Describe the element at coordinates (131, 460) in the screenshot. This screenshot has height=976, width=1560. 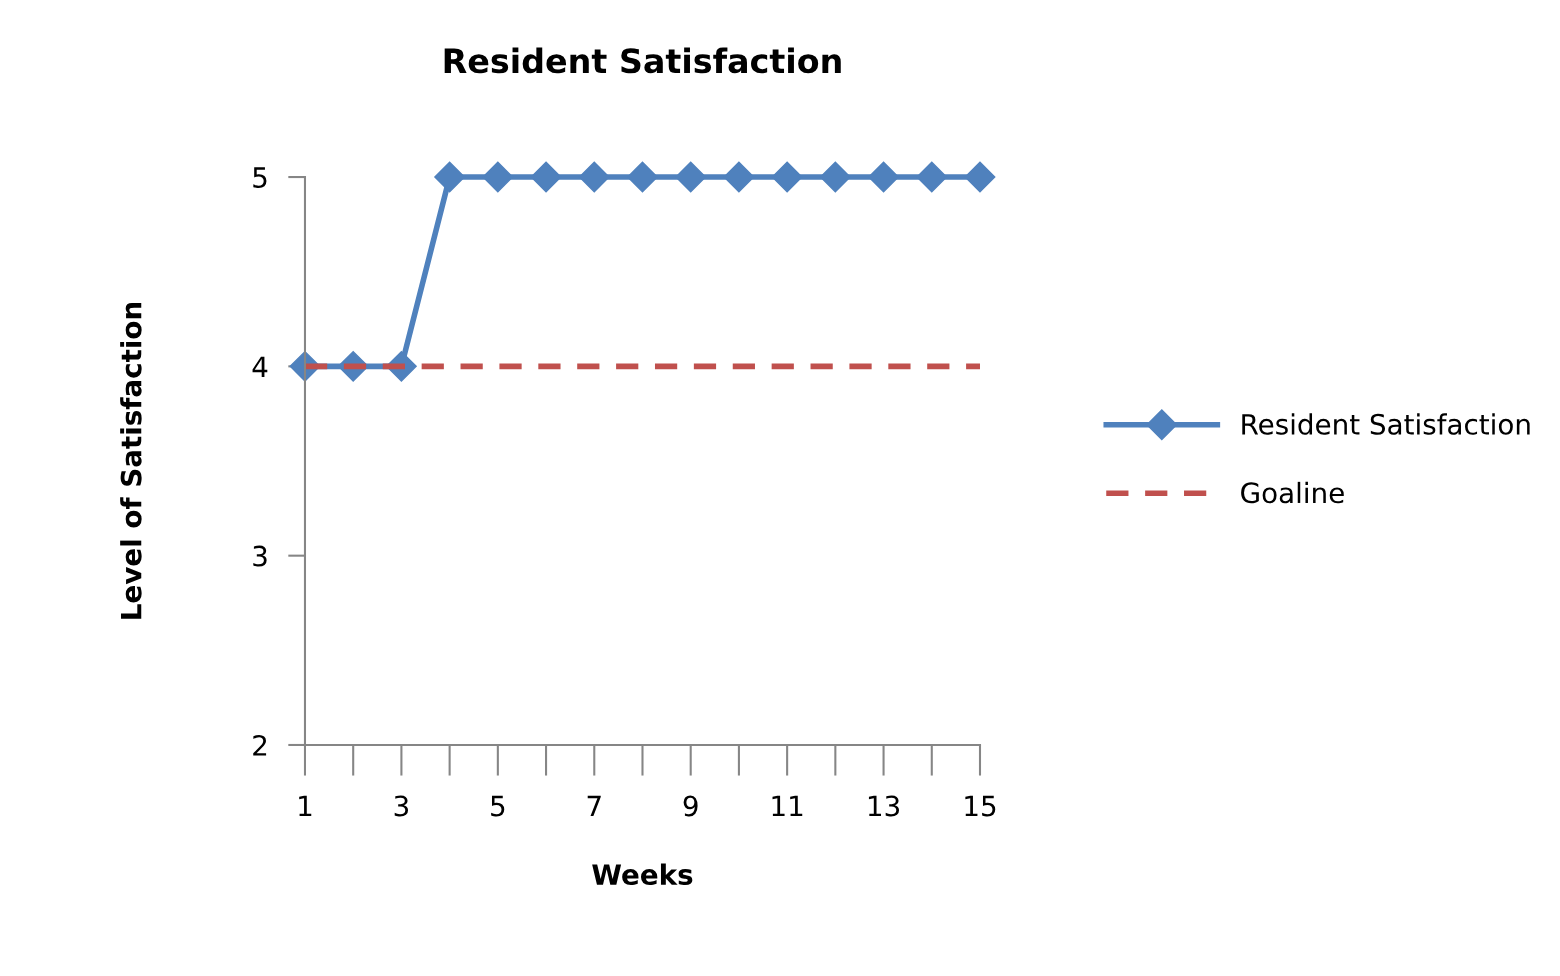
I see `y-axis-title: Level of Satisfaction` at that location.